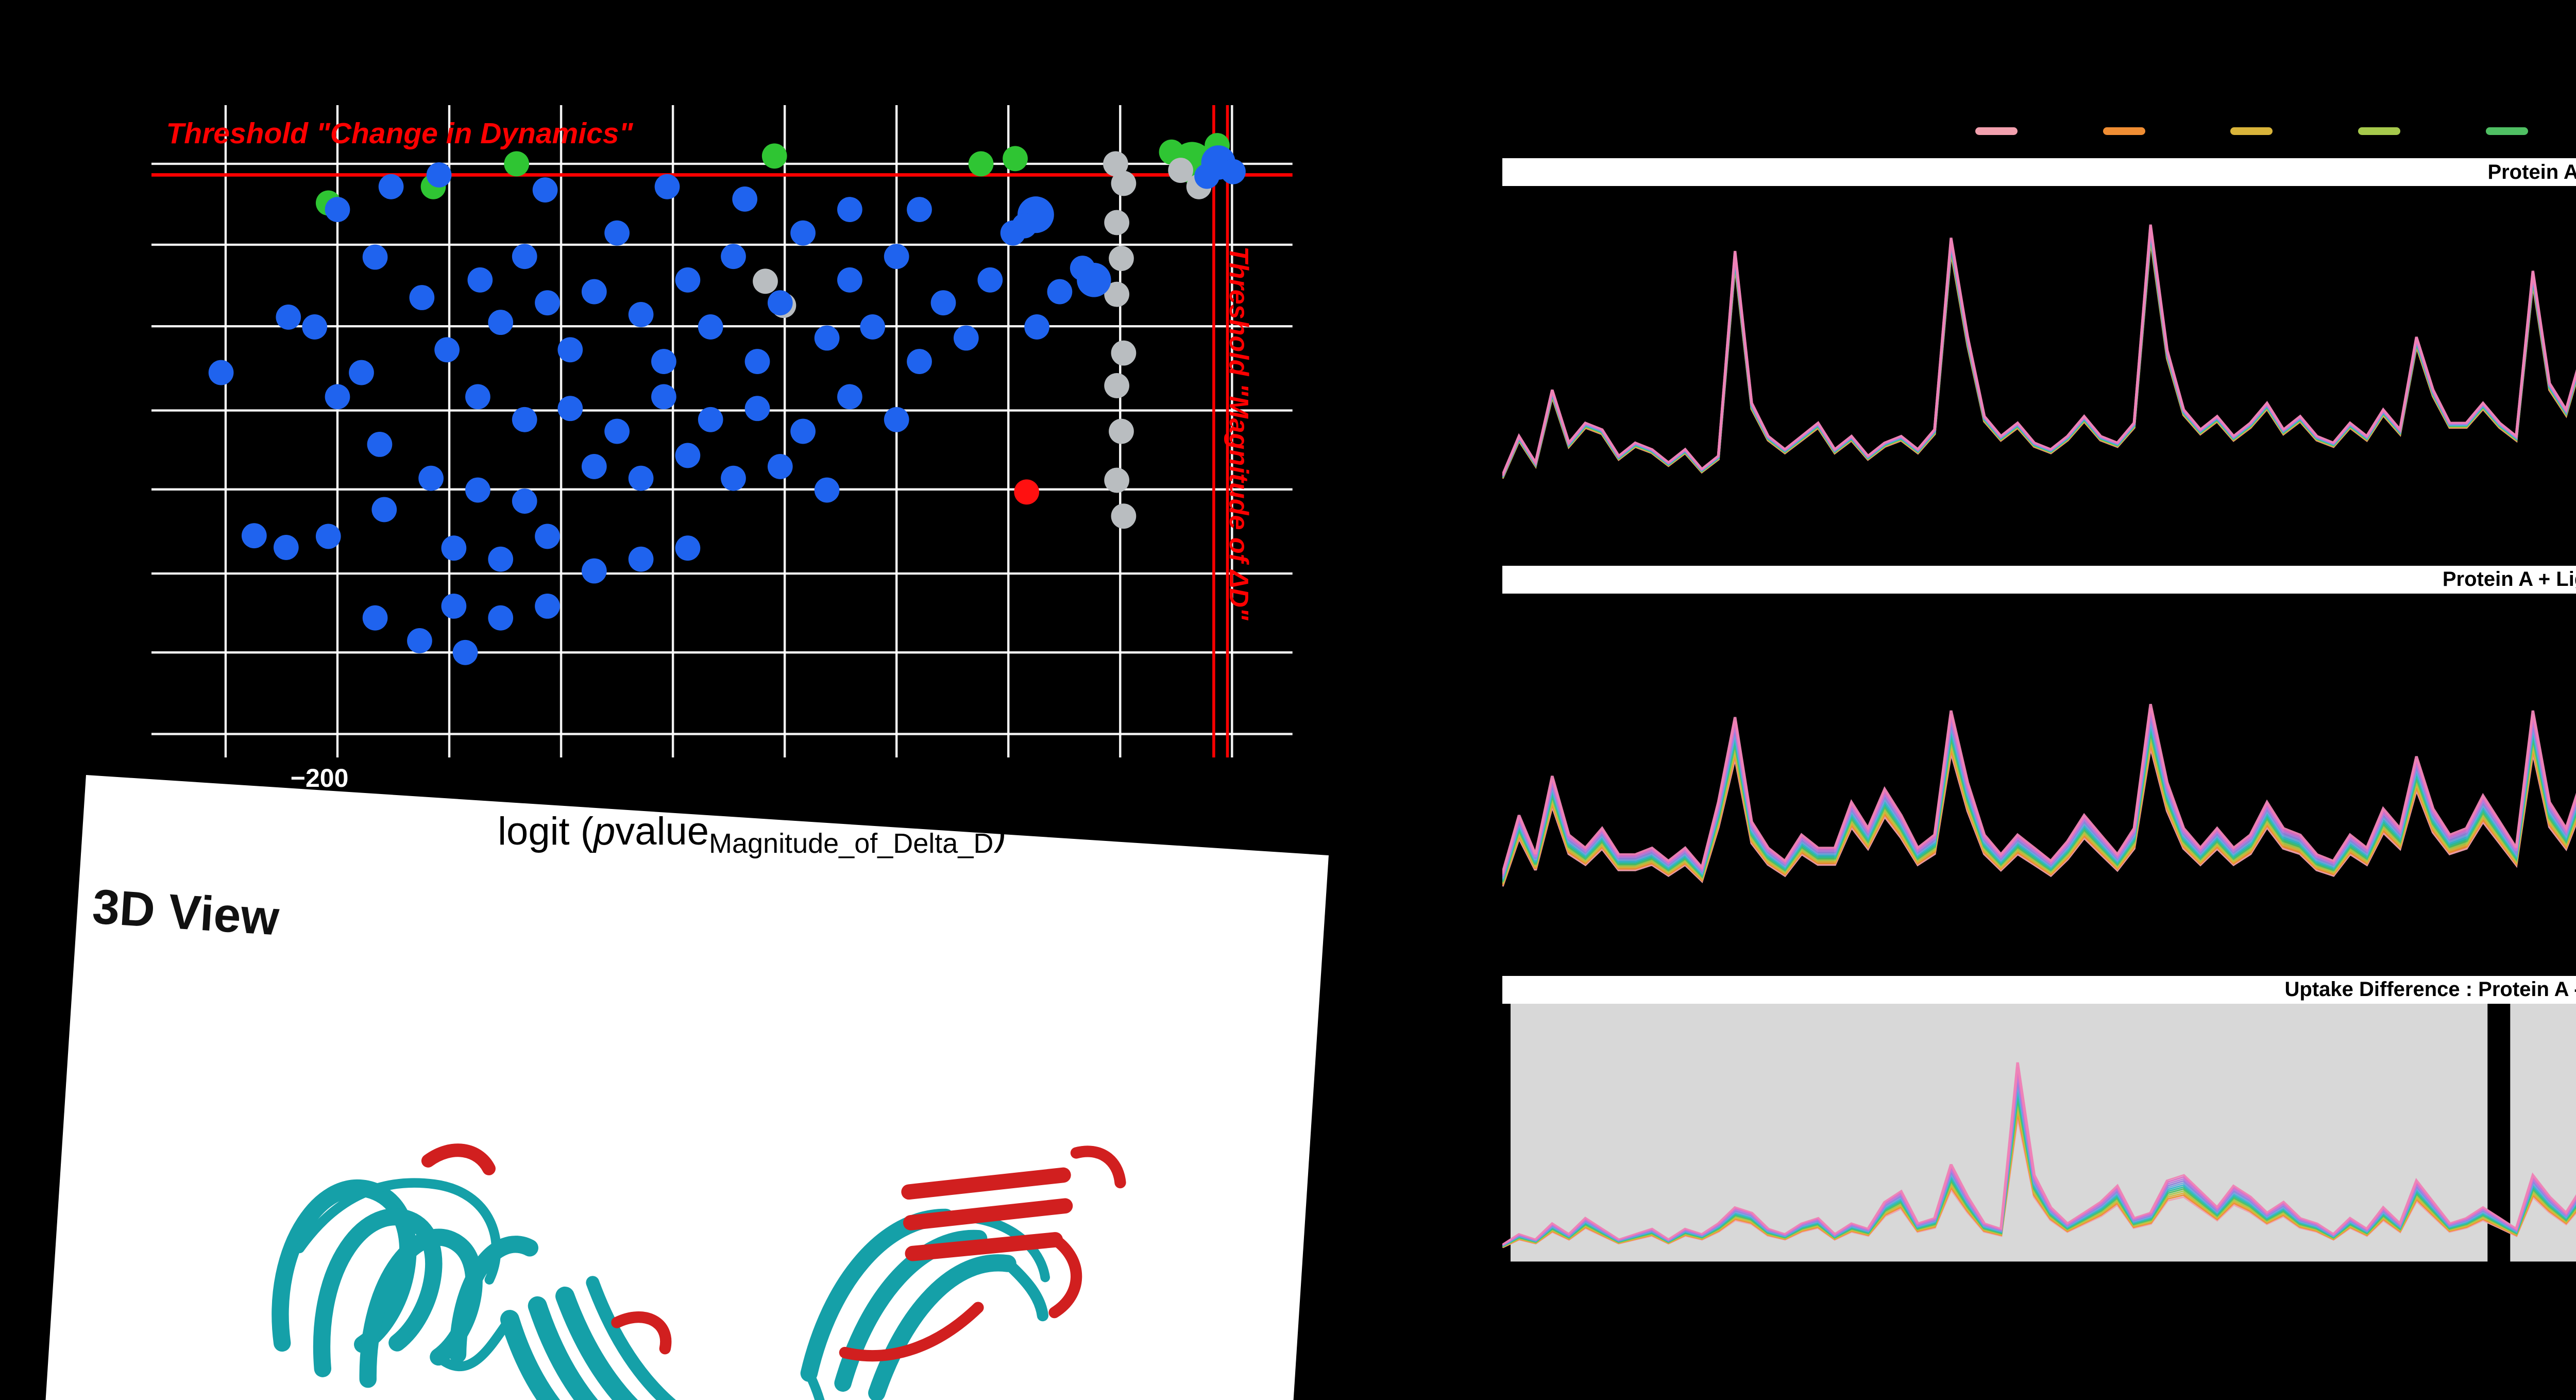  I want to click on uptake-difference-chart, so click(2039, 1138).